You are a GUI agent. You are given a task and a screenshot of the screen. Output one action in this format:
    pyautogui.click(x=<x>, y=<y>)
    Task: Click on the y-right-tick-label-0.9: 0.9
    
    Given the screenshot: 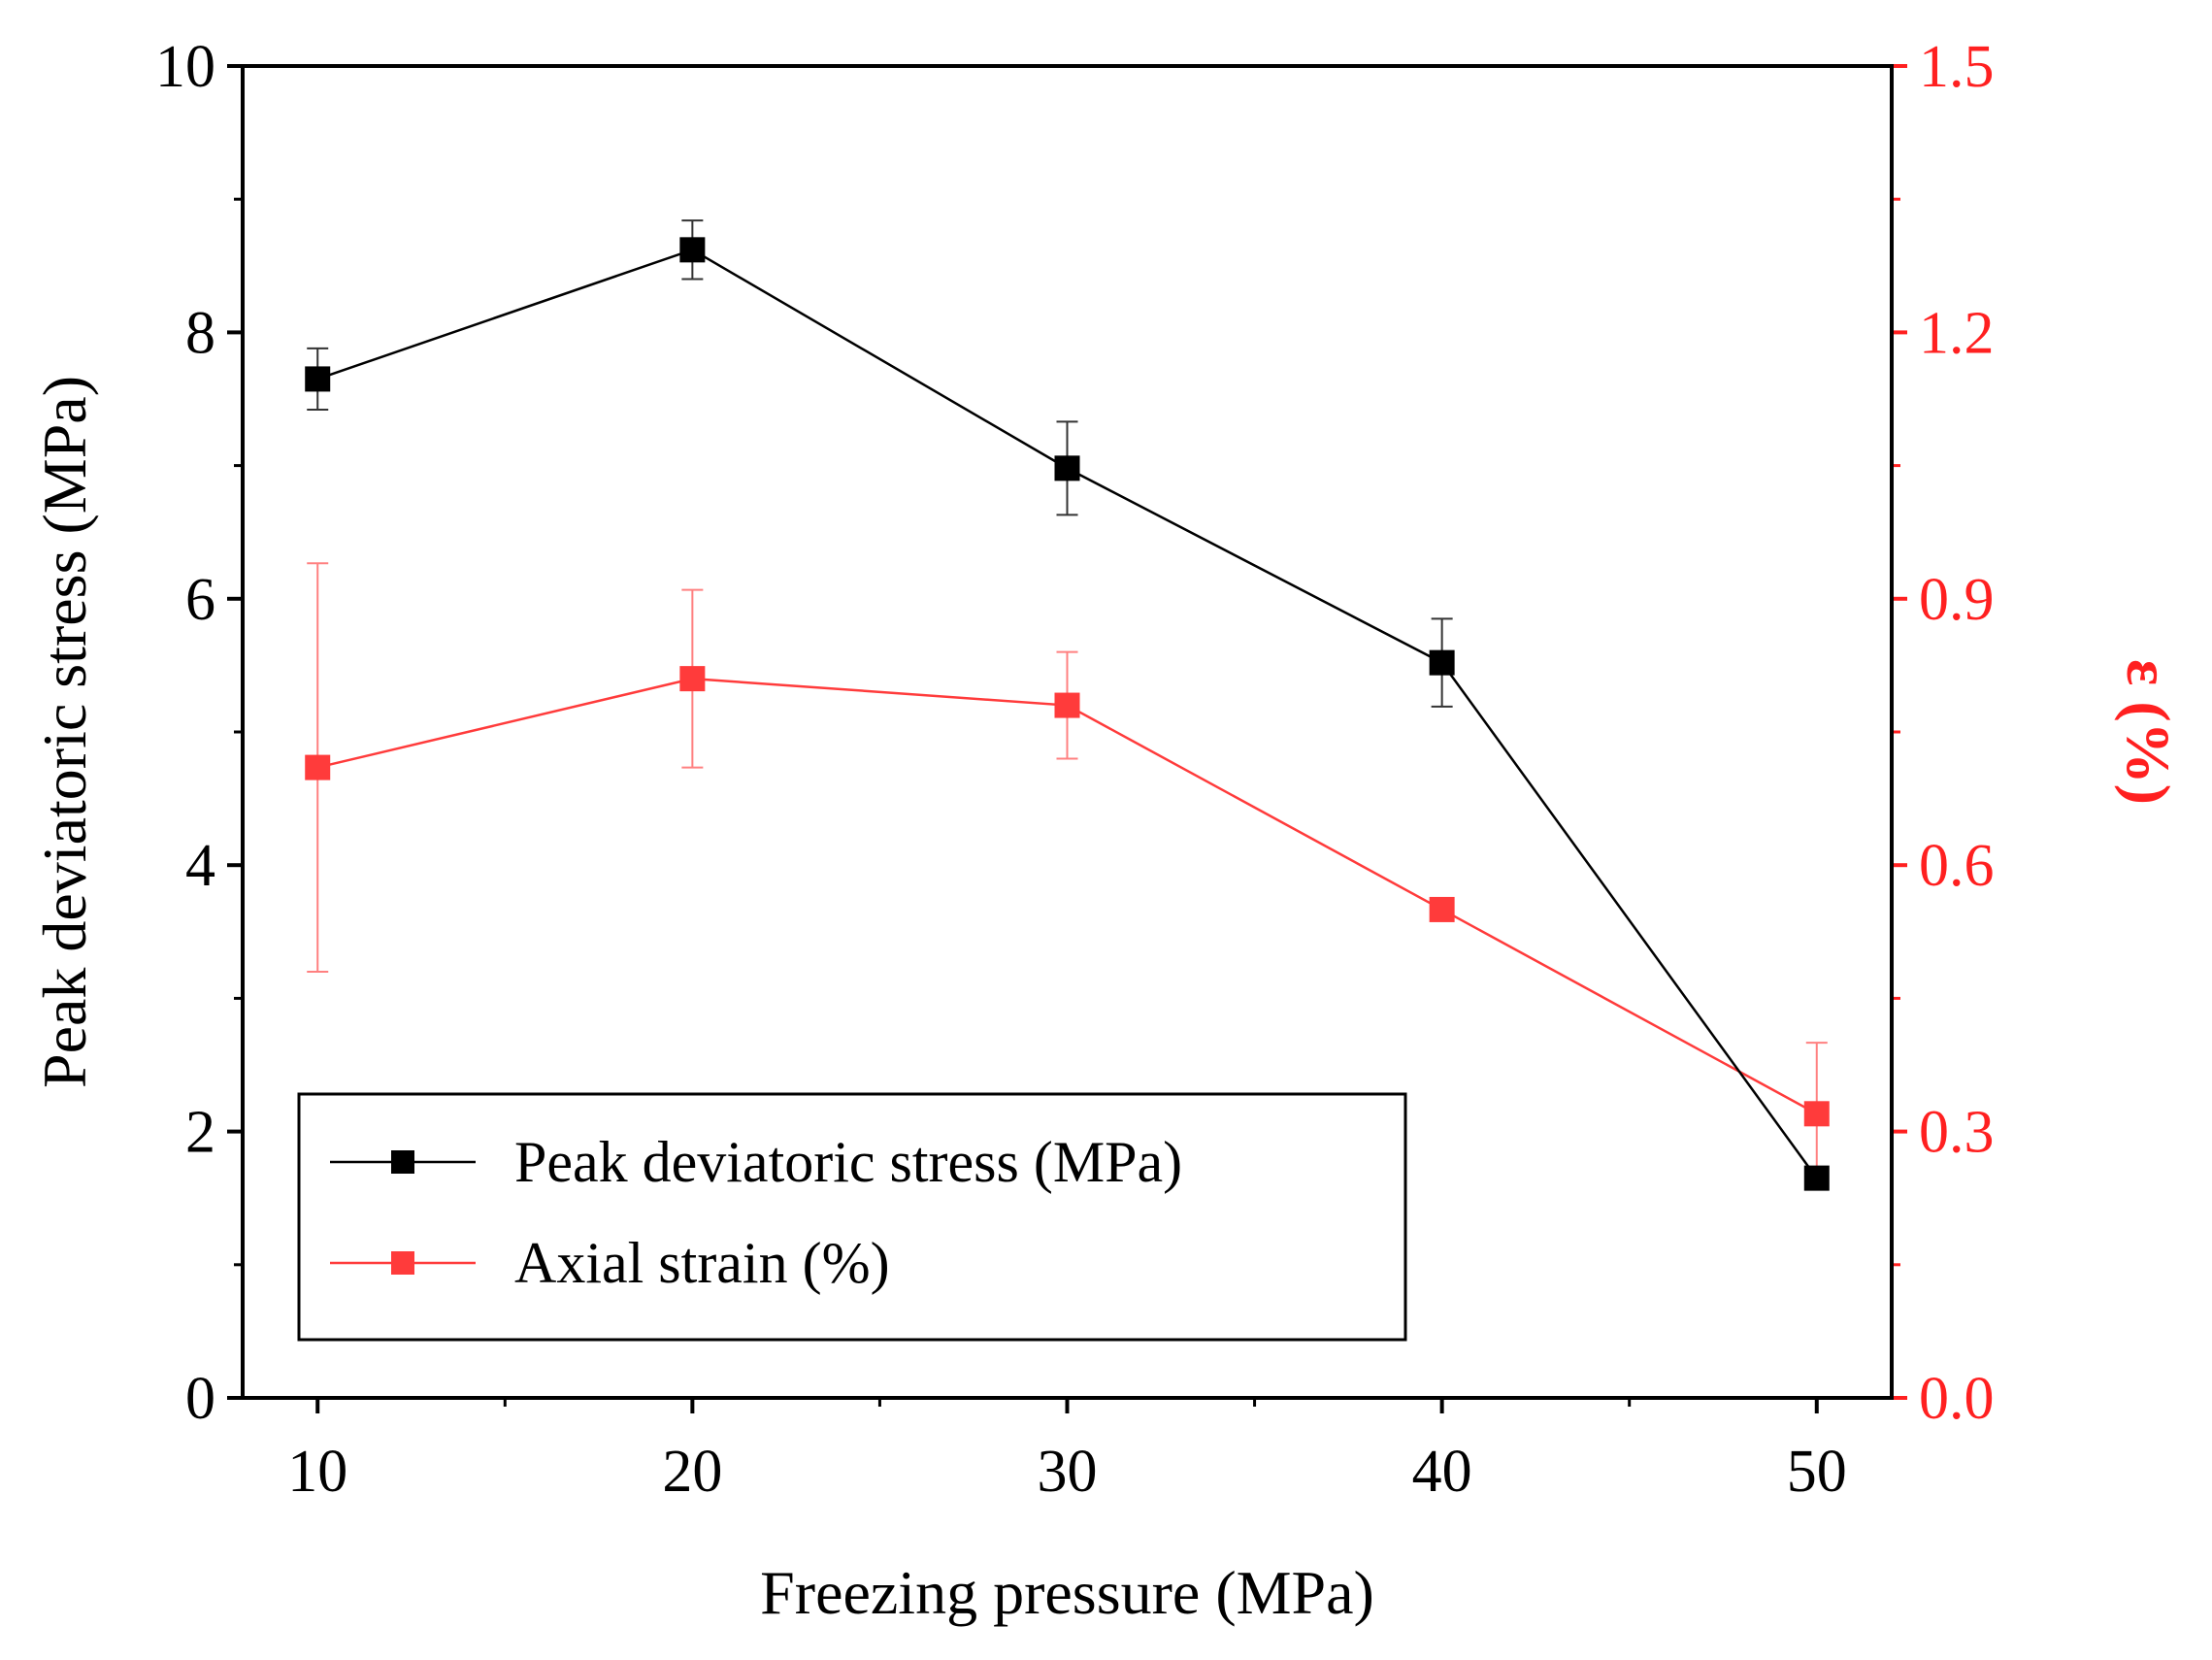 What is the action you would take?
    pyautogui.click(x=1957, y=600)
    